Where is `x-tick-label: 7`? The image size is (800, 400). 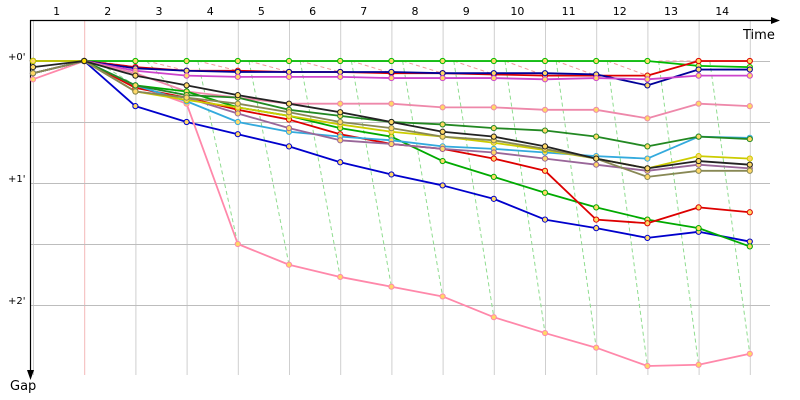
x-tick-label: 7 is located at coordinates (363, 11).